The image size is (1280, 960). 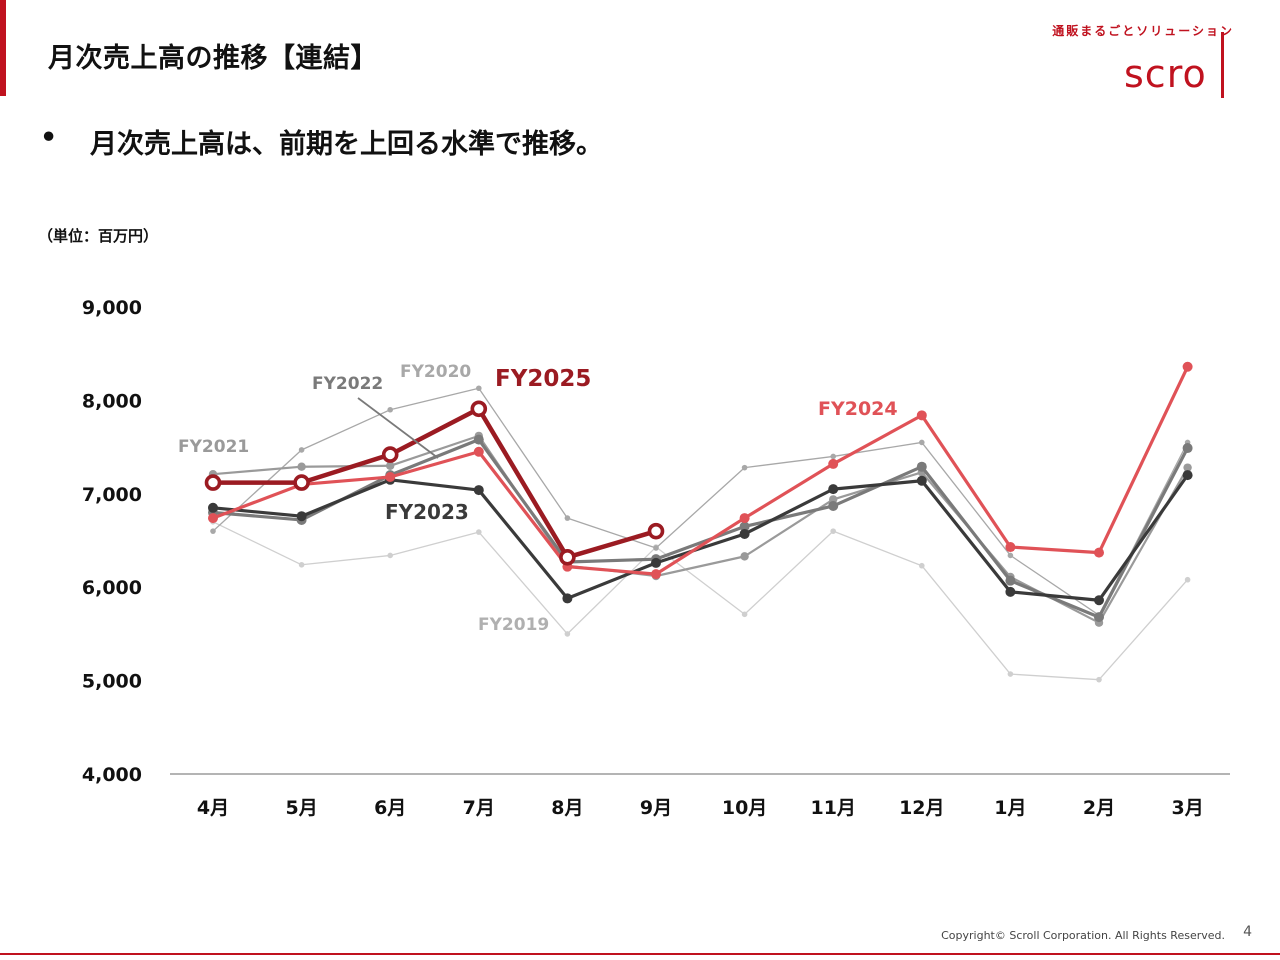 What do you see at coordinates (858, 409) in the screenshot?
I see `series-label-fy2024: FY2024` at bounding box center [858, 409].